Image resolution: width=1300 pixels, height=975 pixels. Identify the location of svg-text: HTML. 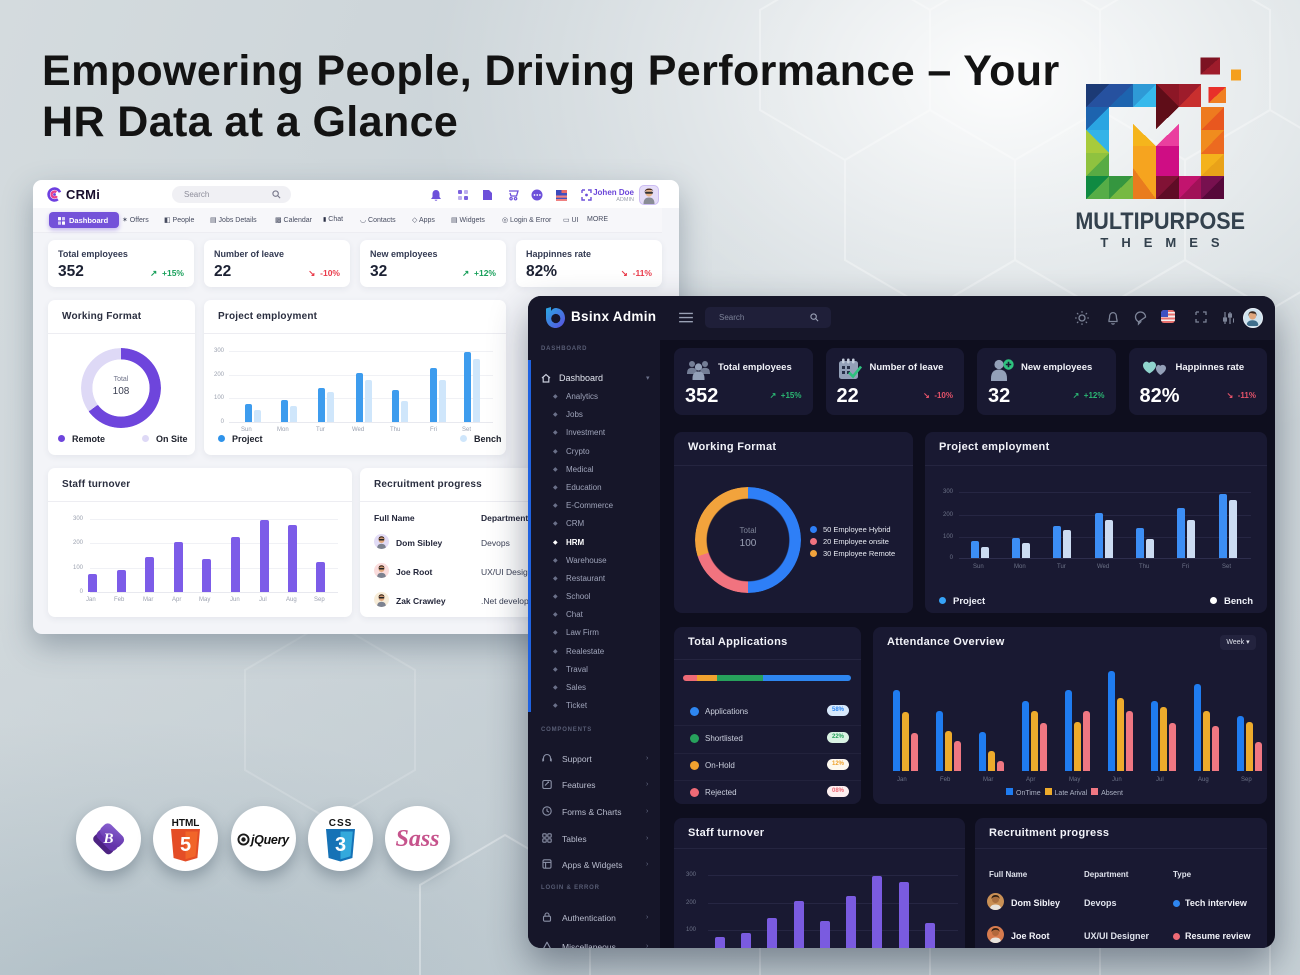
(186, 823).